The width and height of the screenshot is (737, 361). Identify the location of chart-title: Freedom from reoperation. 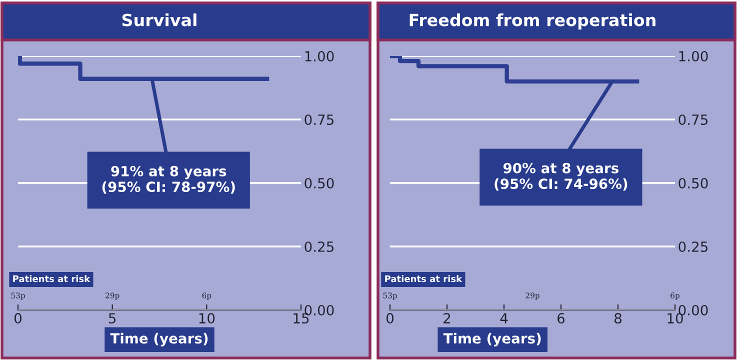
(533, 21).